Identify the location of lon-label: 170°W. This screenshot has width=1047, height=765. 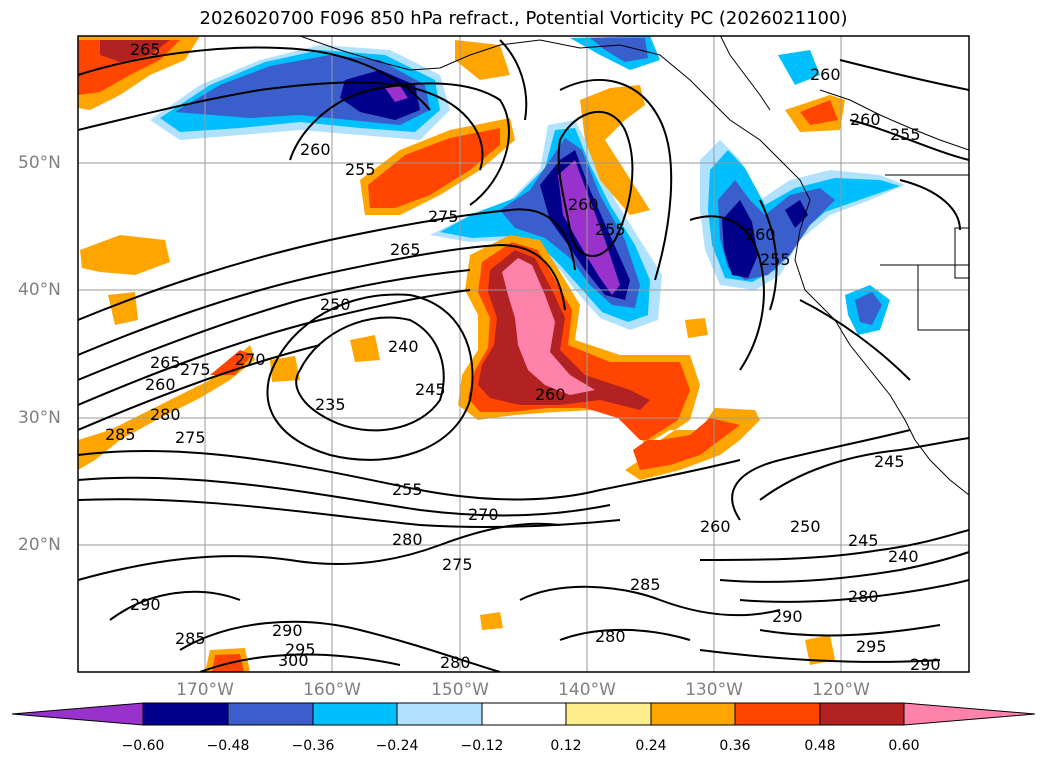
(205, 690).